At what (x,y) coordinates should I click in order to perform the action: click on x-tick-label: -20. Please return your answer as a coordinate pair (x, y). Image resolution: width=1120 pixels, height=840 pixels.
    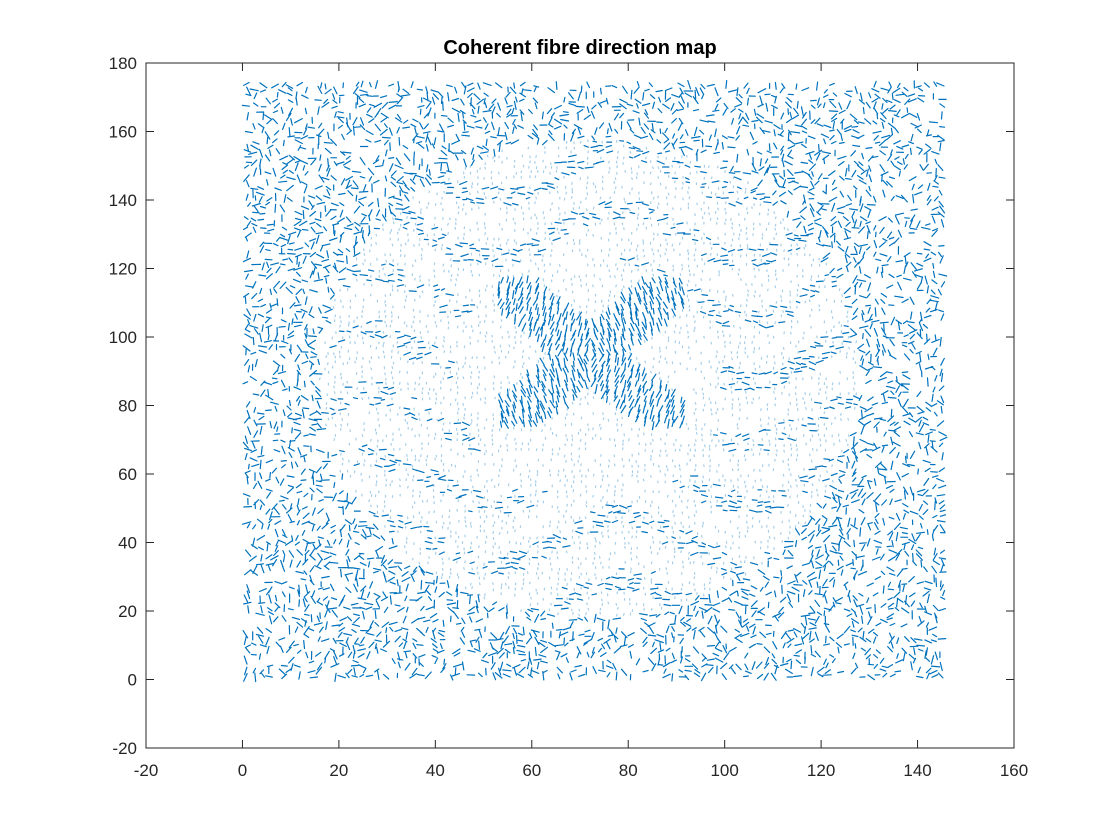
    Looking at the image, I should click on (146, 770).